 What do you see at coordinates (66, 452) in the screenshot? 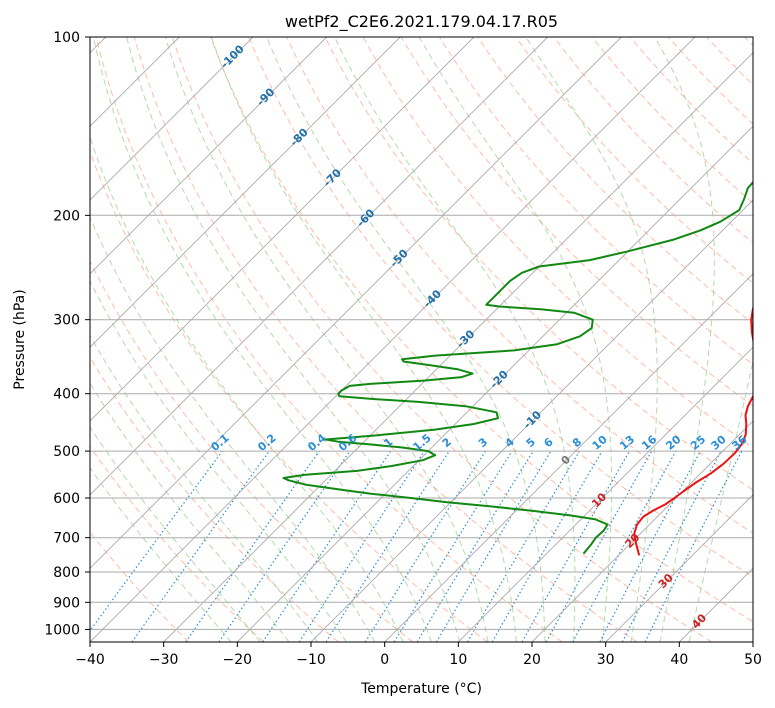
I see `y-tick-label: 500` at bounding box center [66, 452].